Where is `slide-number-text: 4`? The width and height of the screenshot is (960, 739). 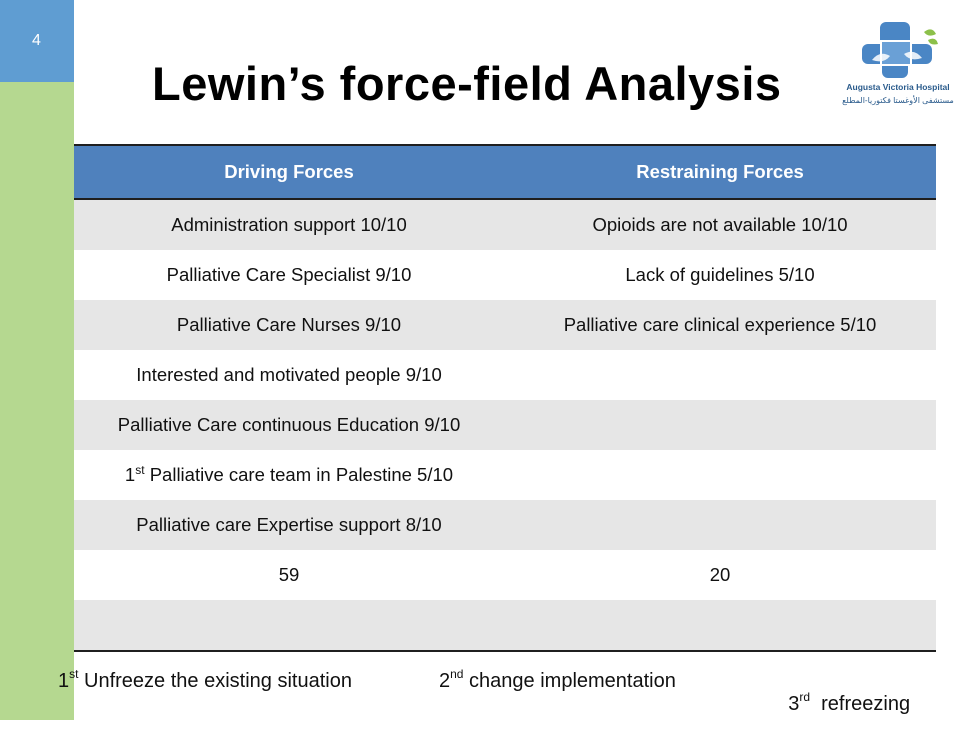
slide-number-text: 4 is located at coordinates (36, 40).